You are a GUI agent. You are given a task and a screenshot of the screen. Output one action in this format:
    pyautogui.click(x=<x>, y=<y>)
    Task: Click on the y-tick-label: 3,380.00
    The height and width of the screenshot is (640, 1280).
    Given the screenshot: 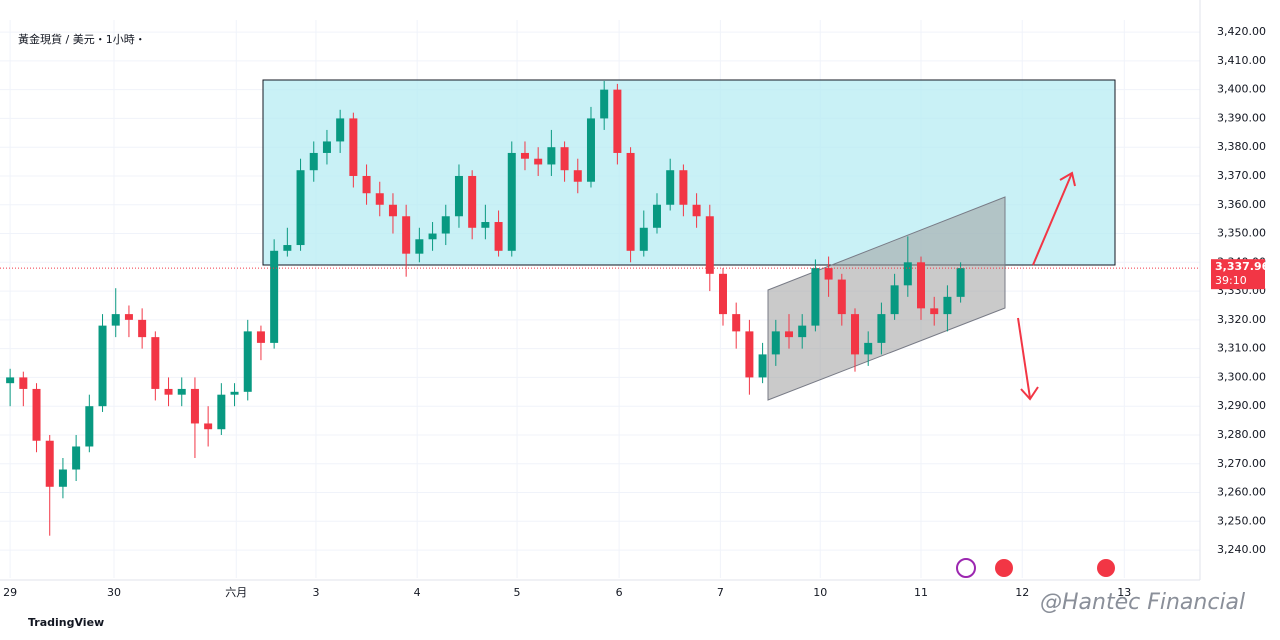 What is the action you would take?
    pyautogui.click(x=1241, y=146)
    